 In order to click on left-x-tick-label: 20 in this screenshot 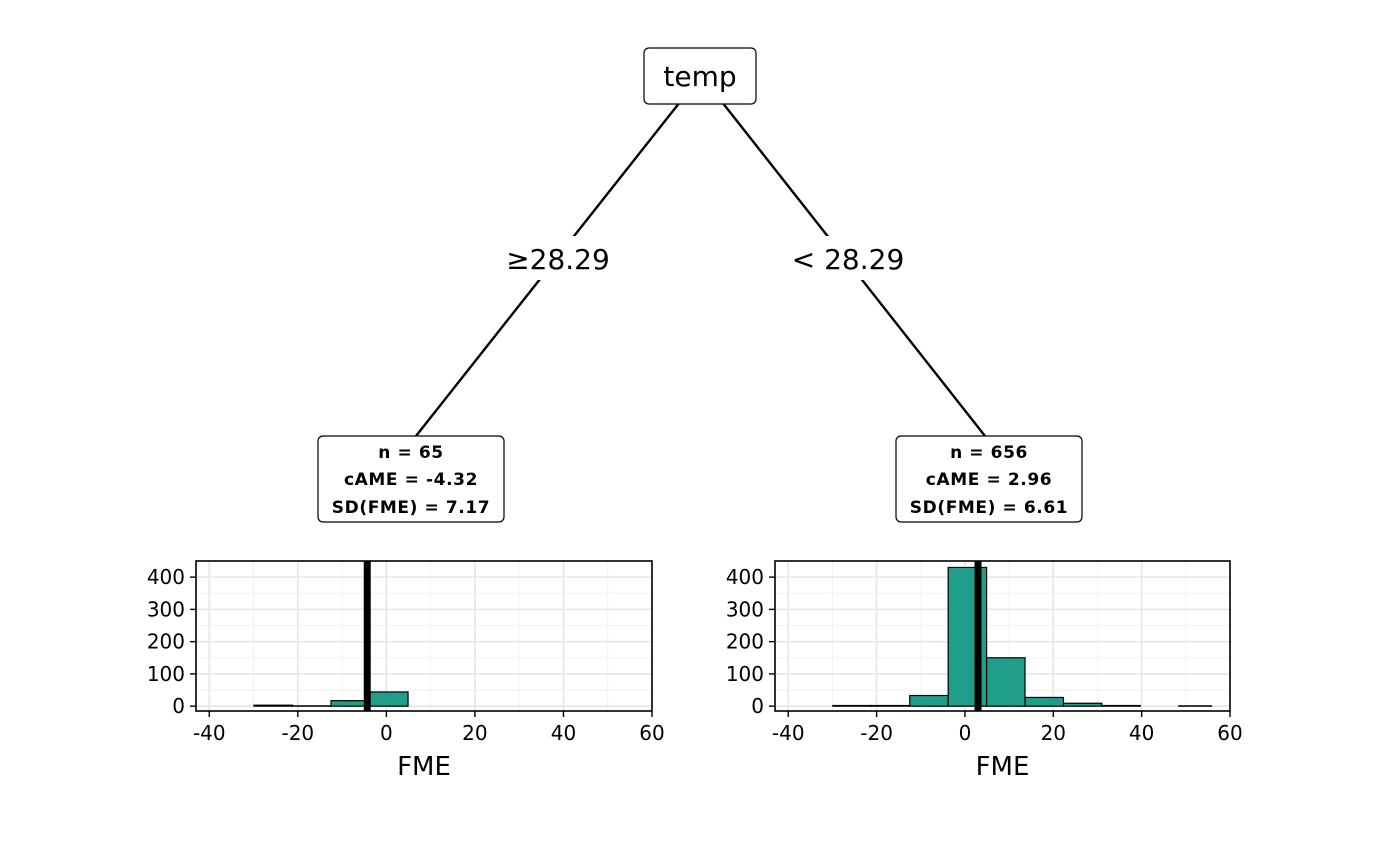, I will do `click(474, 733)`.